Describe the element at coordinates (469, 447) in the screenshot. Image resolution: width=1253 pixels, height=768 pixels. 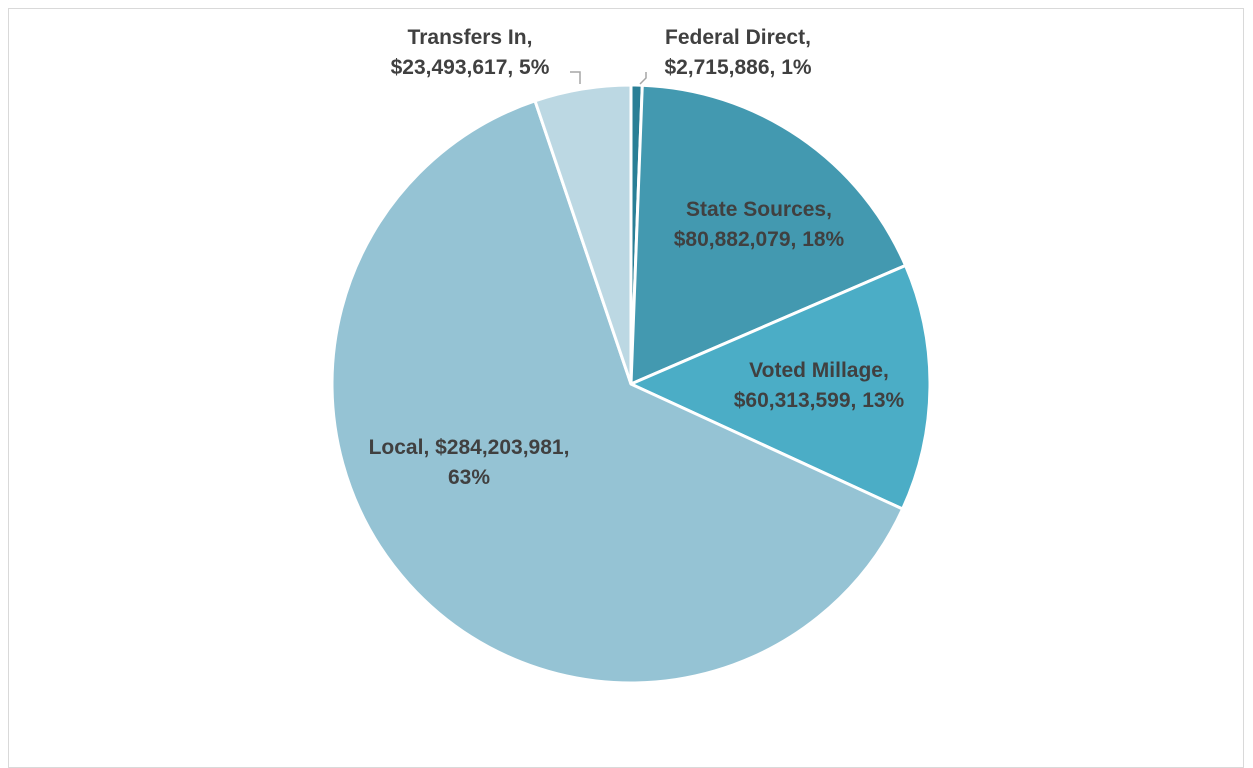
I see `data-label-line: Local, $284,203,981,` at that location.